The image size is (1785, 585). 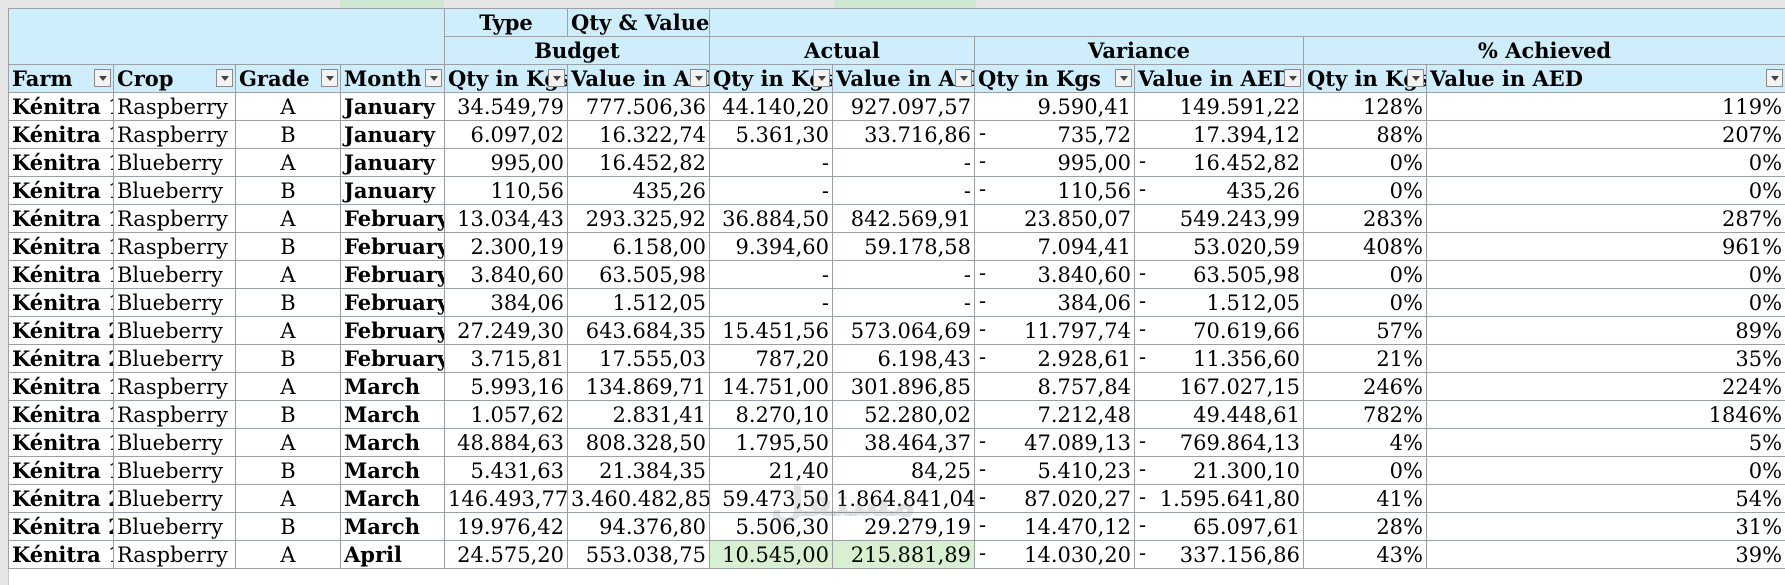 I want to click on actual-value-cell: 59.178,58, so click(x=903, y=246).